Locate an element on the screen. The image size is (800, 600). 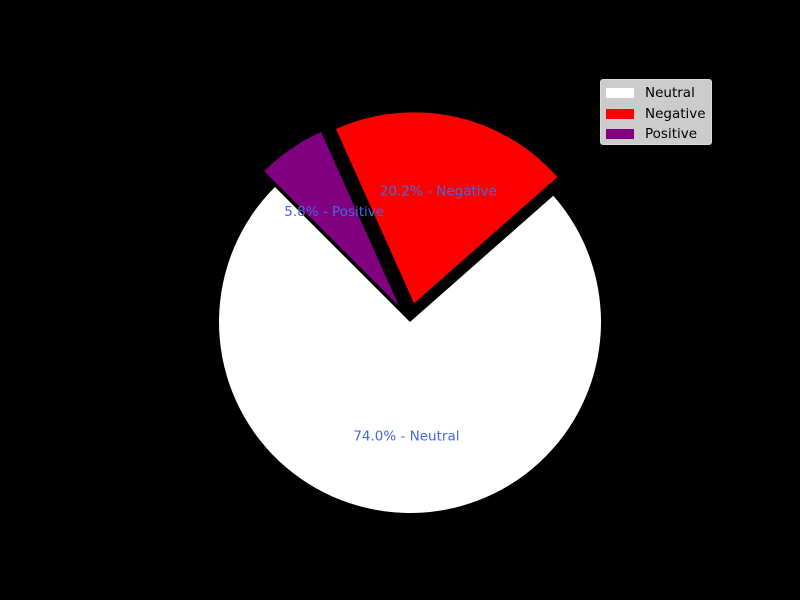
legend: Neutral Negative Positive is located at coordinates (656, 112).